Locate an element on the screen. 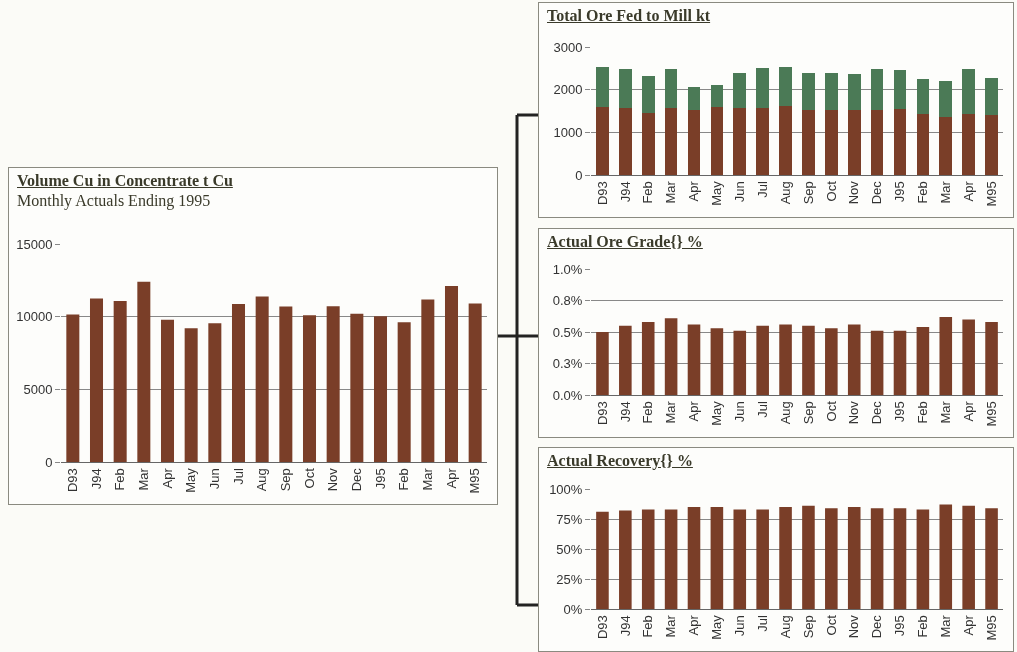 The width and height of the screenshot is (1017, 652). y-tick-label: 1000 is located at coordinates (568, 132).